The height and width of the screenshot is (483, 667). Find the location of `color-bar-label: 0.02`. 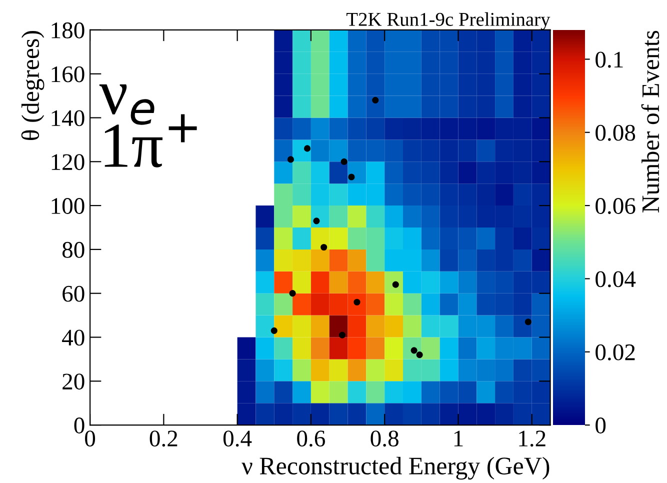

color-bar-label: 0.02 is located at coordinates (615, 352).